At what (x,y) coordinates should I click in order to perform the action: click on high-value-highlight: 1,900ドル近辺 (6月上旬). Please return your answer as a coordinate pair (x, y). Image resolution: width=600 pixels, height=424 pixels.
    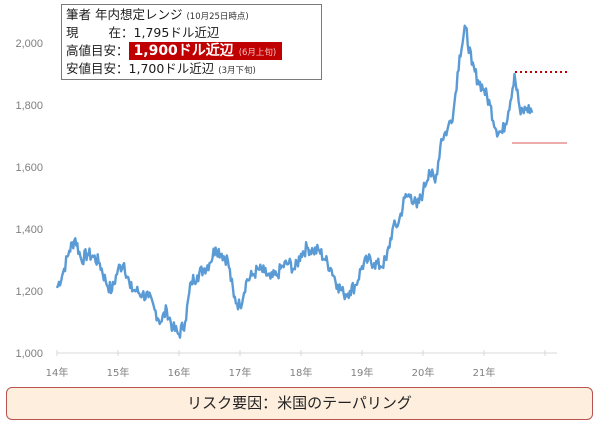
    Looking at the image, I should click on (205, 51).